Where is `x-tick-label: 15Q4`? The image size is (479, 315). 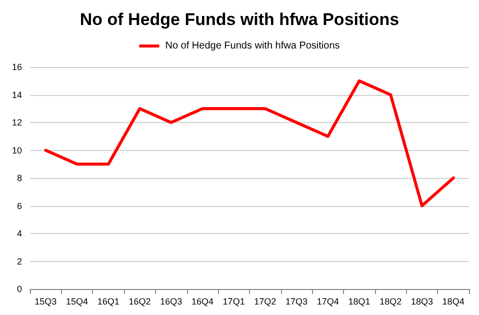 x-tick-label: 15Q4 is located at coordinates (77, 301).